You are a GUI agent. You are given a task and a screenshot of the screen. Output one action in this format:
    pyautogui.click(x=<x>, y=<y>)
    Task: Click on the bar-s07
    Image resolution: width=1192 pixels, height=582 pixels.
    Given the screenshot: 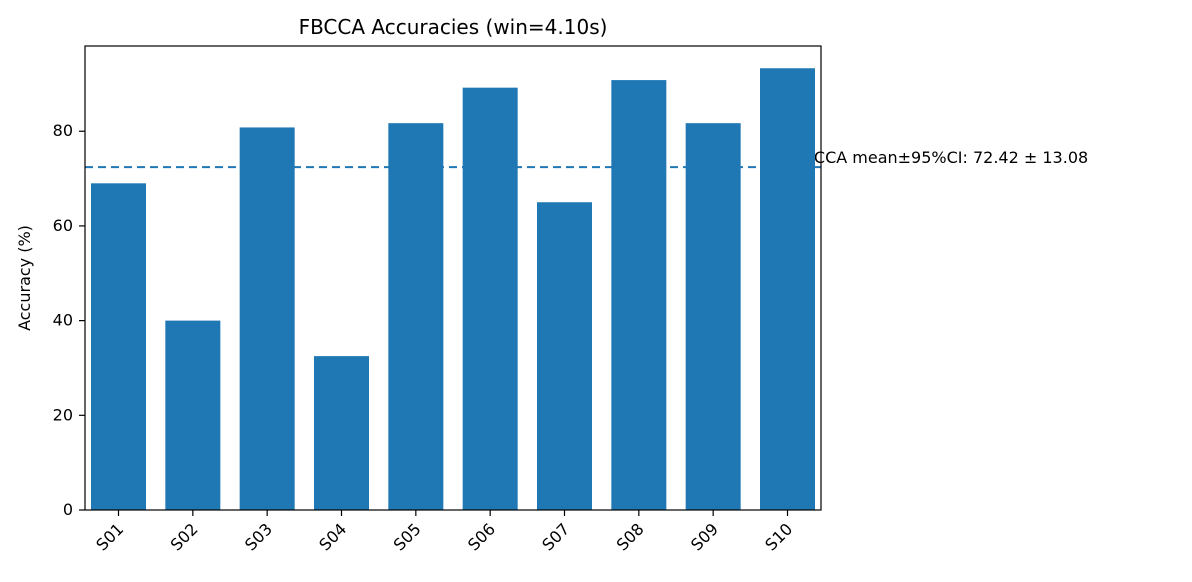 What is the action you would take?
    pyautogui.click(x=564, y=356)
    